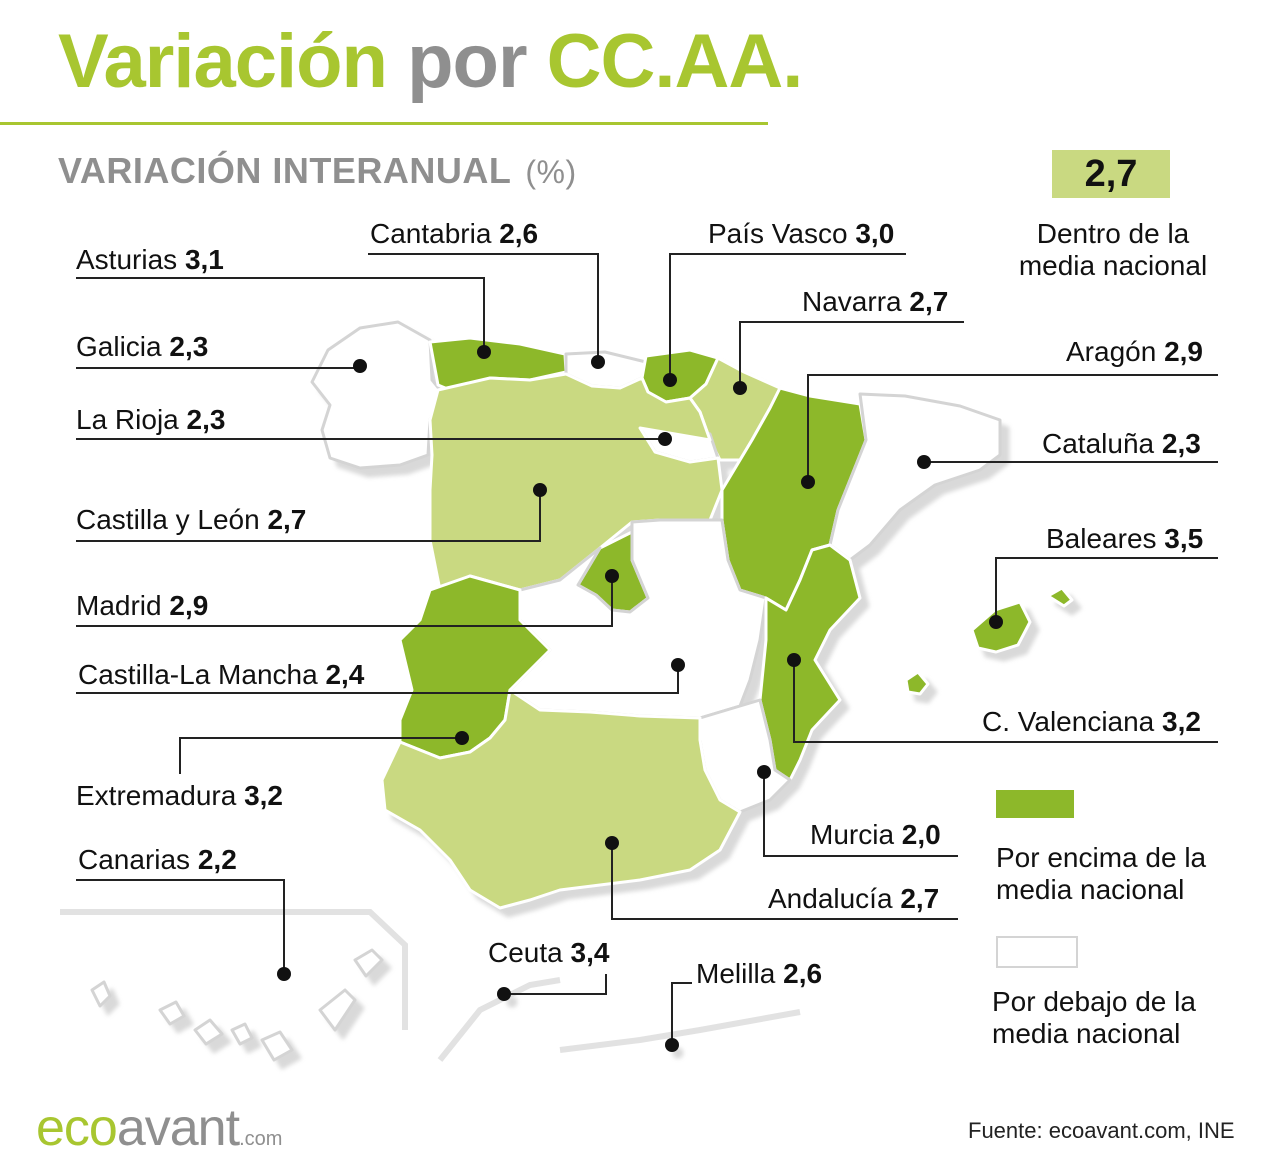 This screenshot has width=1280, height=1165. I want to click on national-average-value: 2,7, so click(1111, 174).